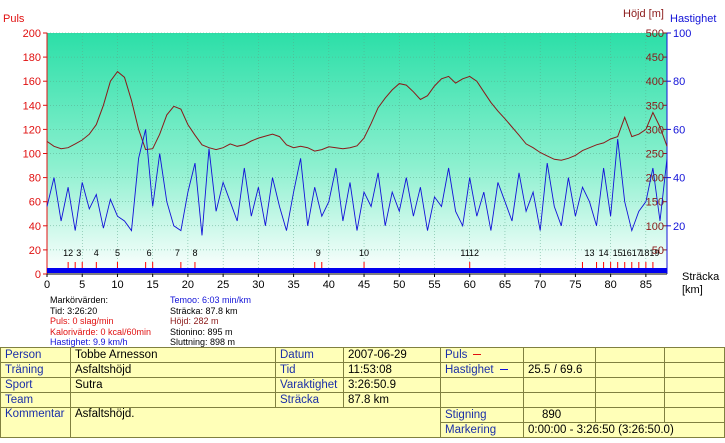 The width and height of the screenshot is (725, 443). Describe the element at coordinates (559, 415) in the screenshot. I see `stigning-field: 890` at that location.